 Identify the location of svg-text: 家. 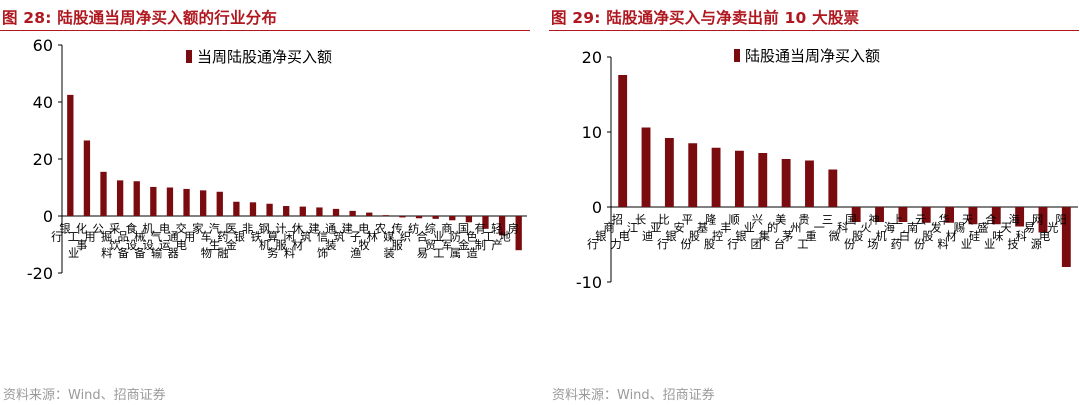
(197, 228).